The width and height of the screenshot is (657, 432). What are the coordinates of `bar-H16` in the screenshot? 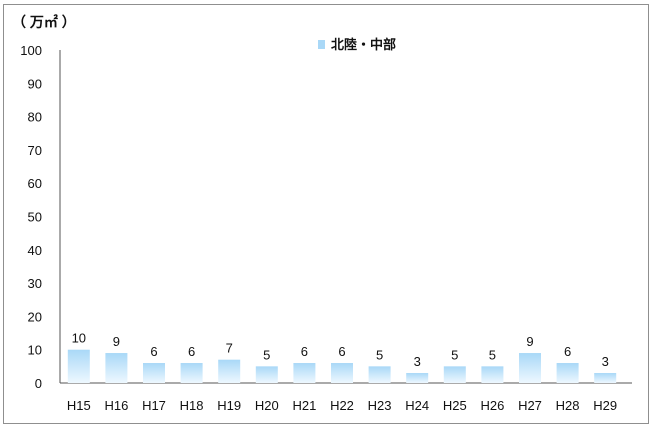 It's located at (116, 368).